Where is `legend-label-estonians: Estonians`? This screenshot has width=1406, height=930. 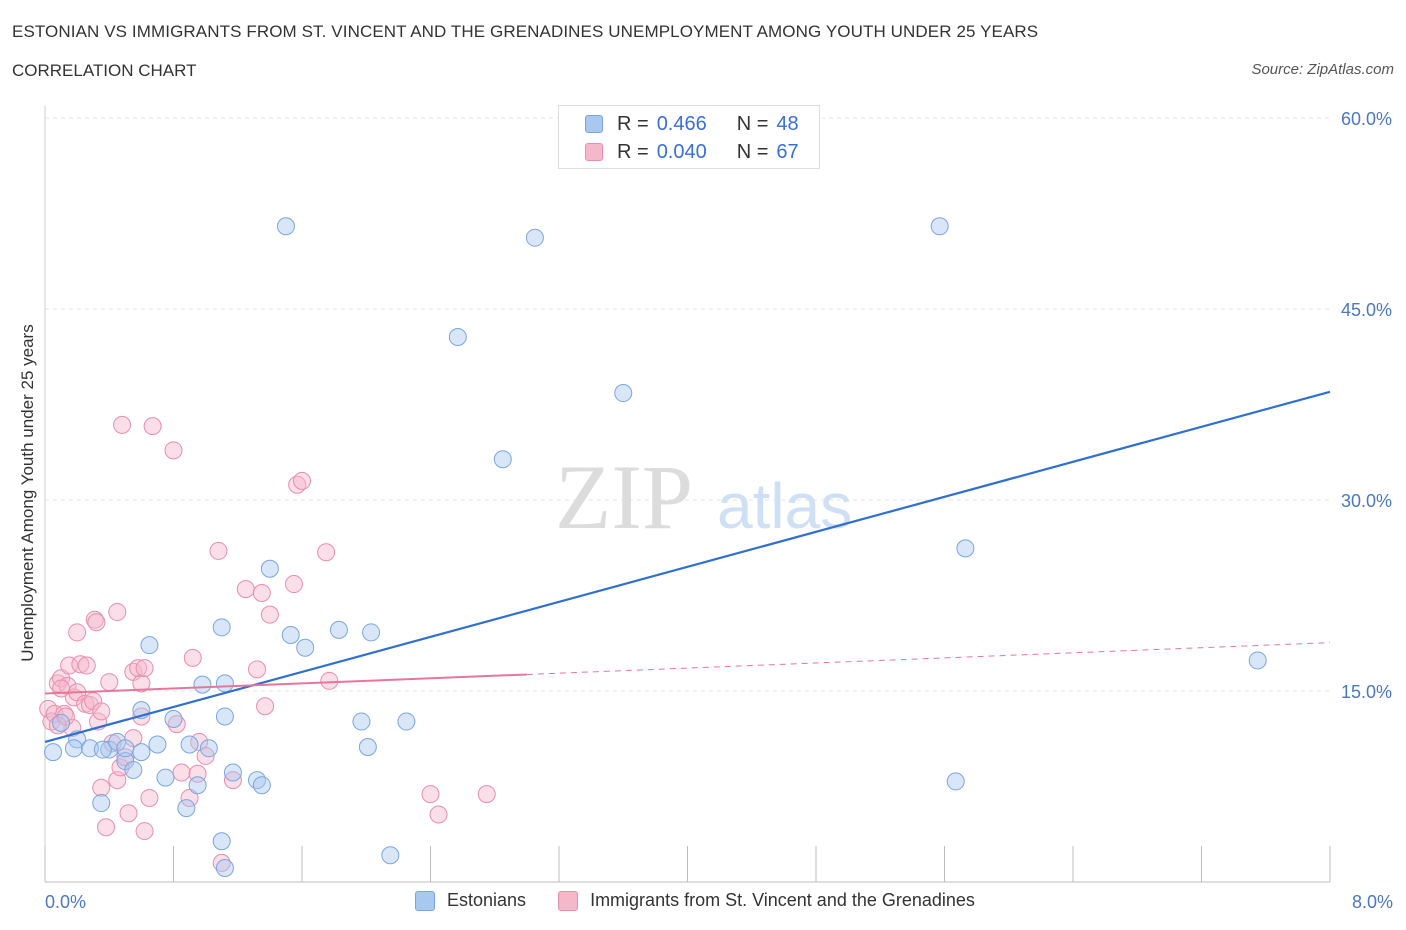 legend-label-estonians: Estonians is located at coordinates (487, 900).